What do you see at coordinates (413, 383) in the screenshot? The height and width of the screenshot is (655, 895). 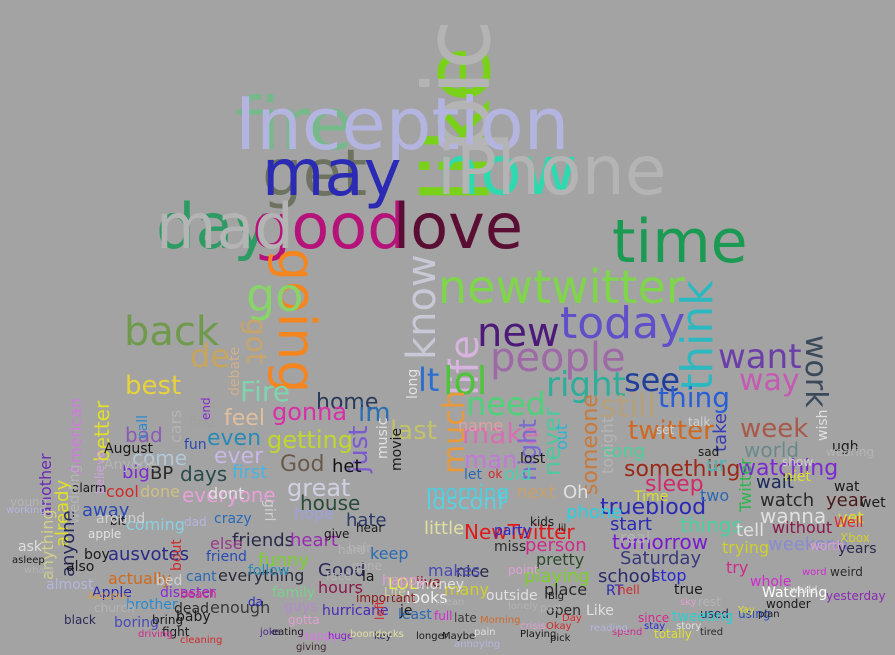 I see `word-long-171: long` at bounding box center [413, 383].